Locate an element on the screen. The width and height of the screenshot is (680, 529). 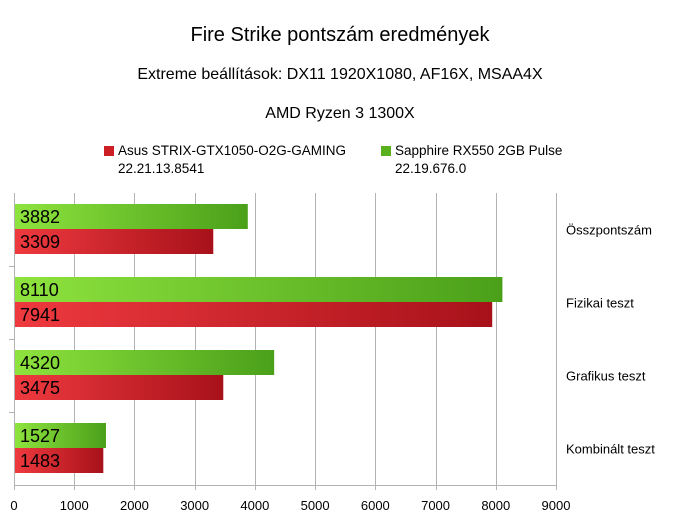
x-tick-label-8000: 8000 is located at coordinates (495, 505).